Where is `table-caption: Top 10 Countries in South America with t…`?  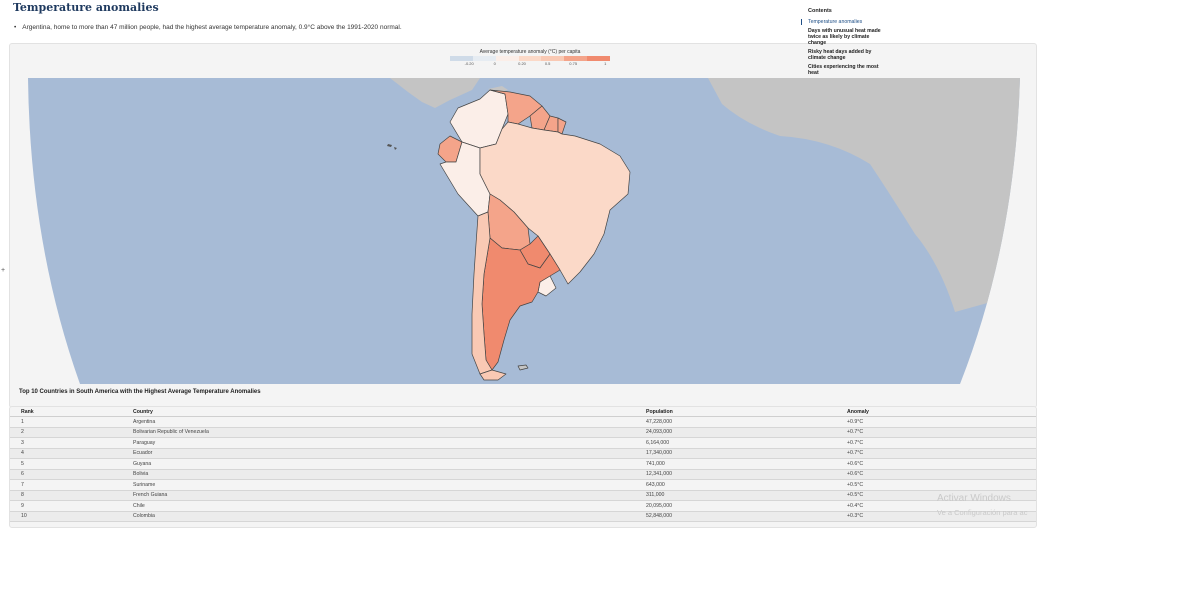
table-caption: Top 10 Countries in South America with t… is located at coordinates (140, 392).